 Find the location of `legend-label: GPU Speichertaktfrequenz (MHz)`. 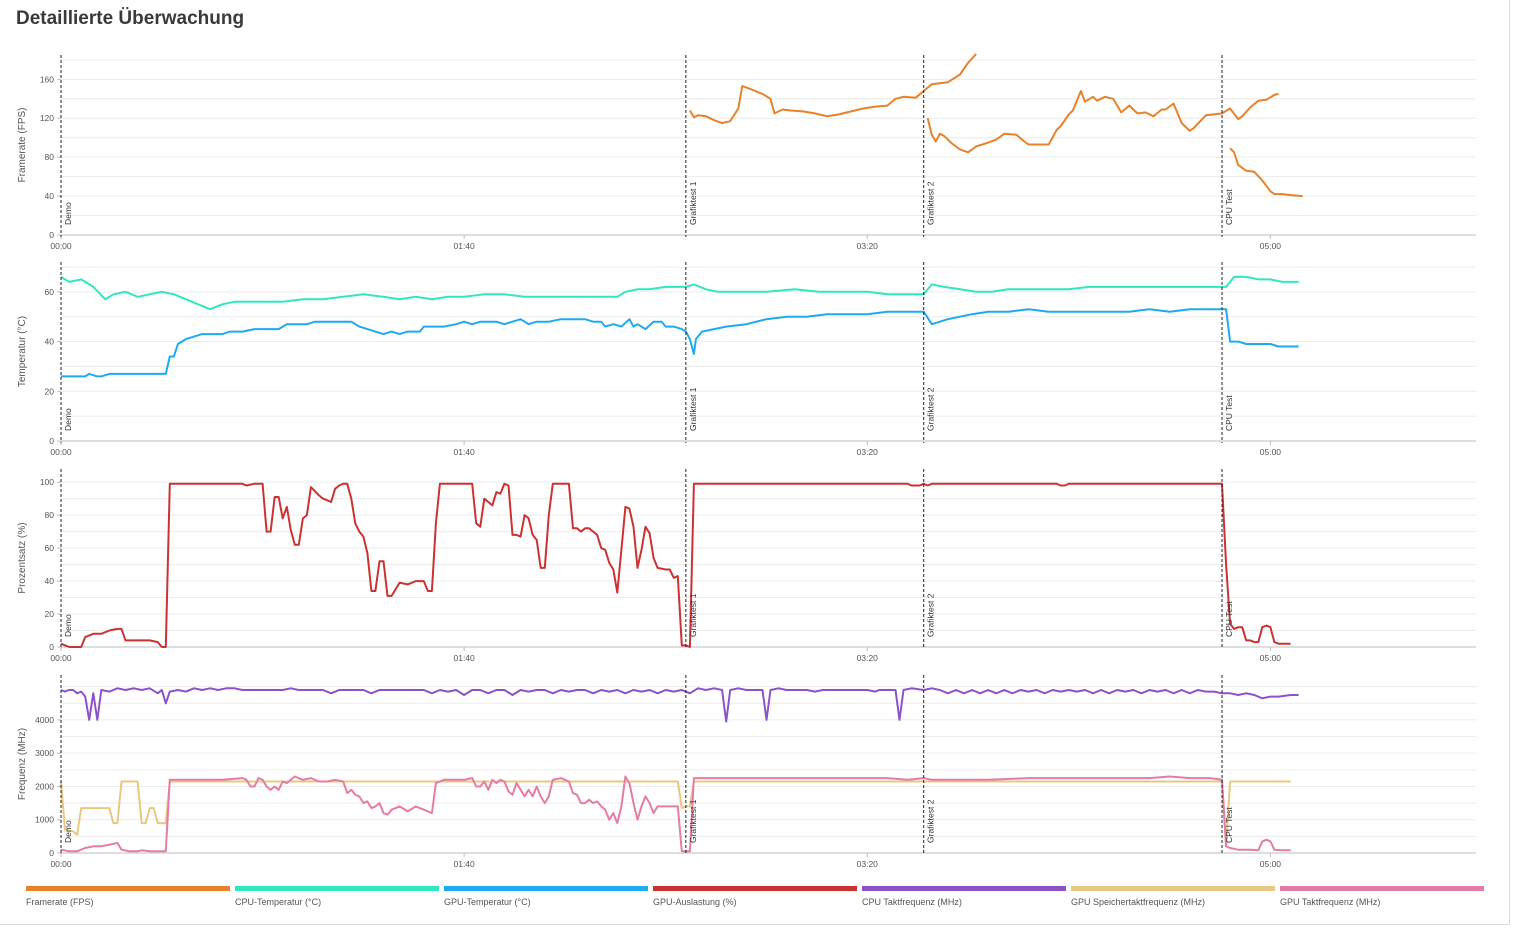

legend-label: GPU Speichertaktfrequenz (MHz) is located at coordinates (1138, 902).